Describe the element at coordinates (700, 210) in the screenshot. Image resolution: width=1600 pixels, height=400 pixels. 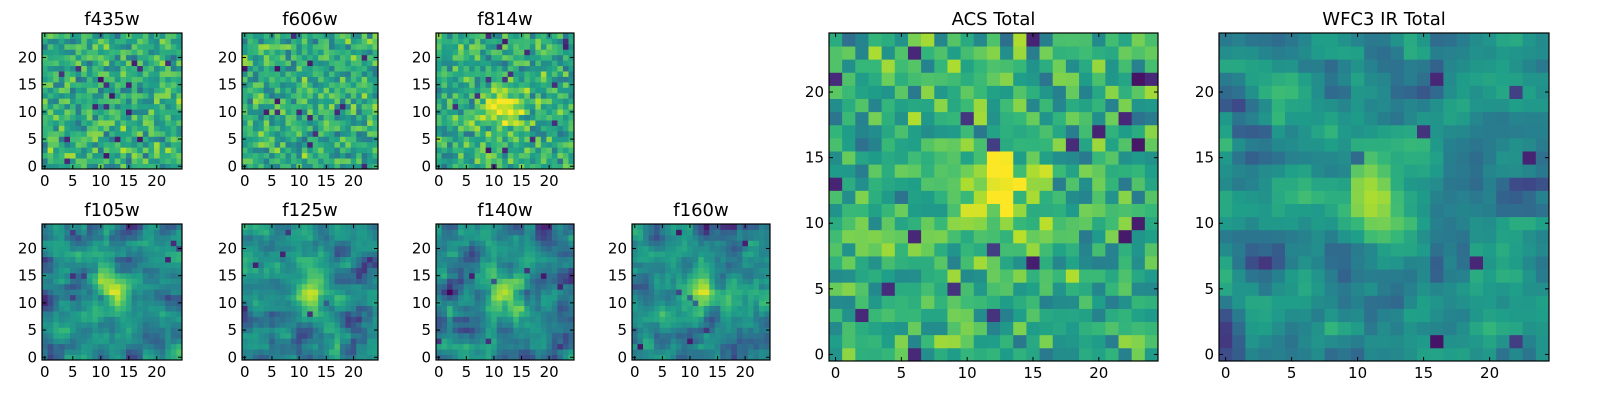
I see `panel-title: f160w` at that location.